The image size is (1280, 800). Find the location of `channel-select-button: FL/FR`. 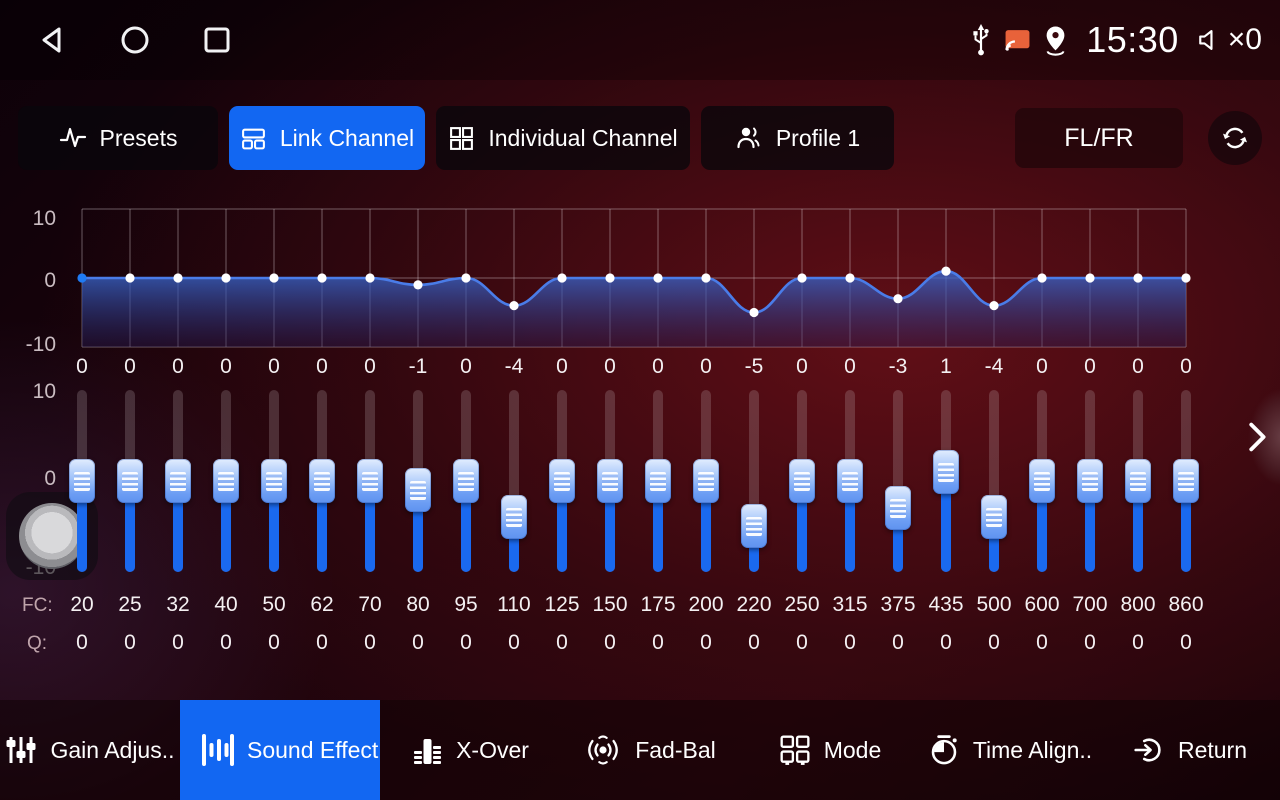

channel-select-button: FL/FR is located at coordinates (1099, 138).